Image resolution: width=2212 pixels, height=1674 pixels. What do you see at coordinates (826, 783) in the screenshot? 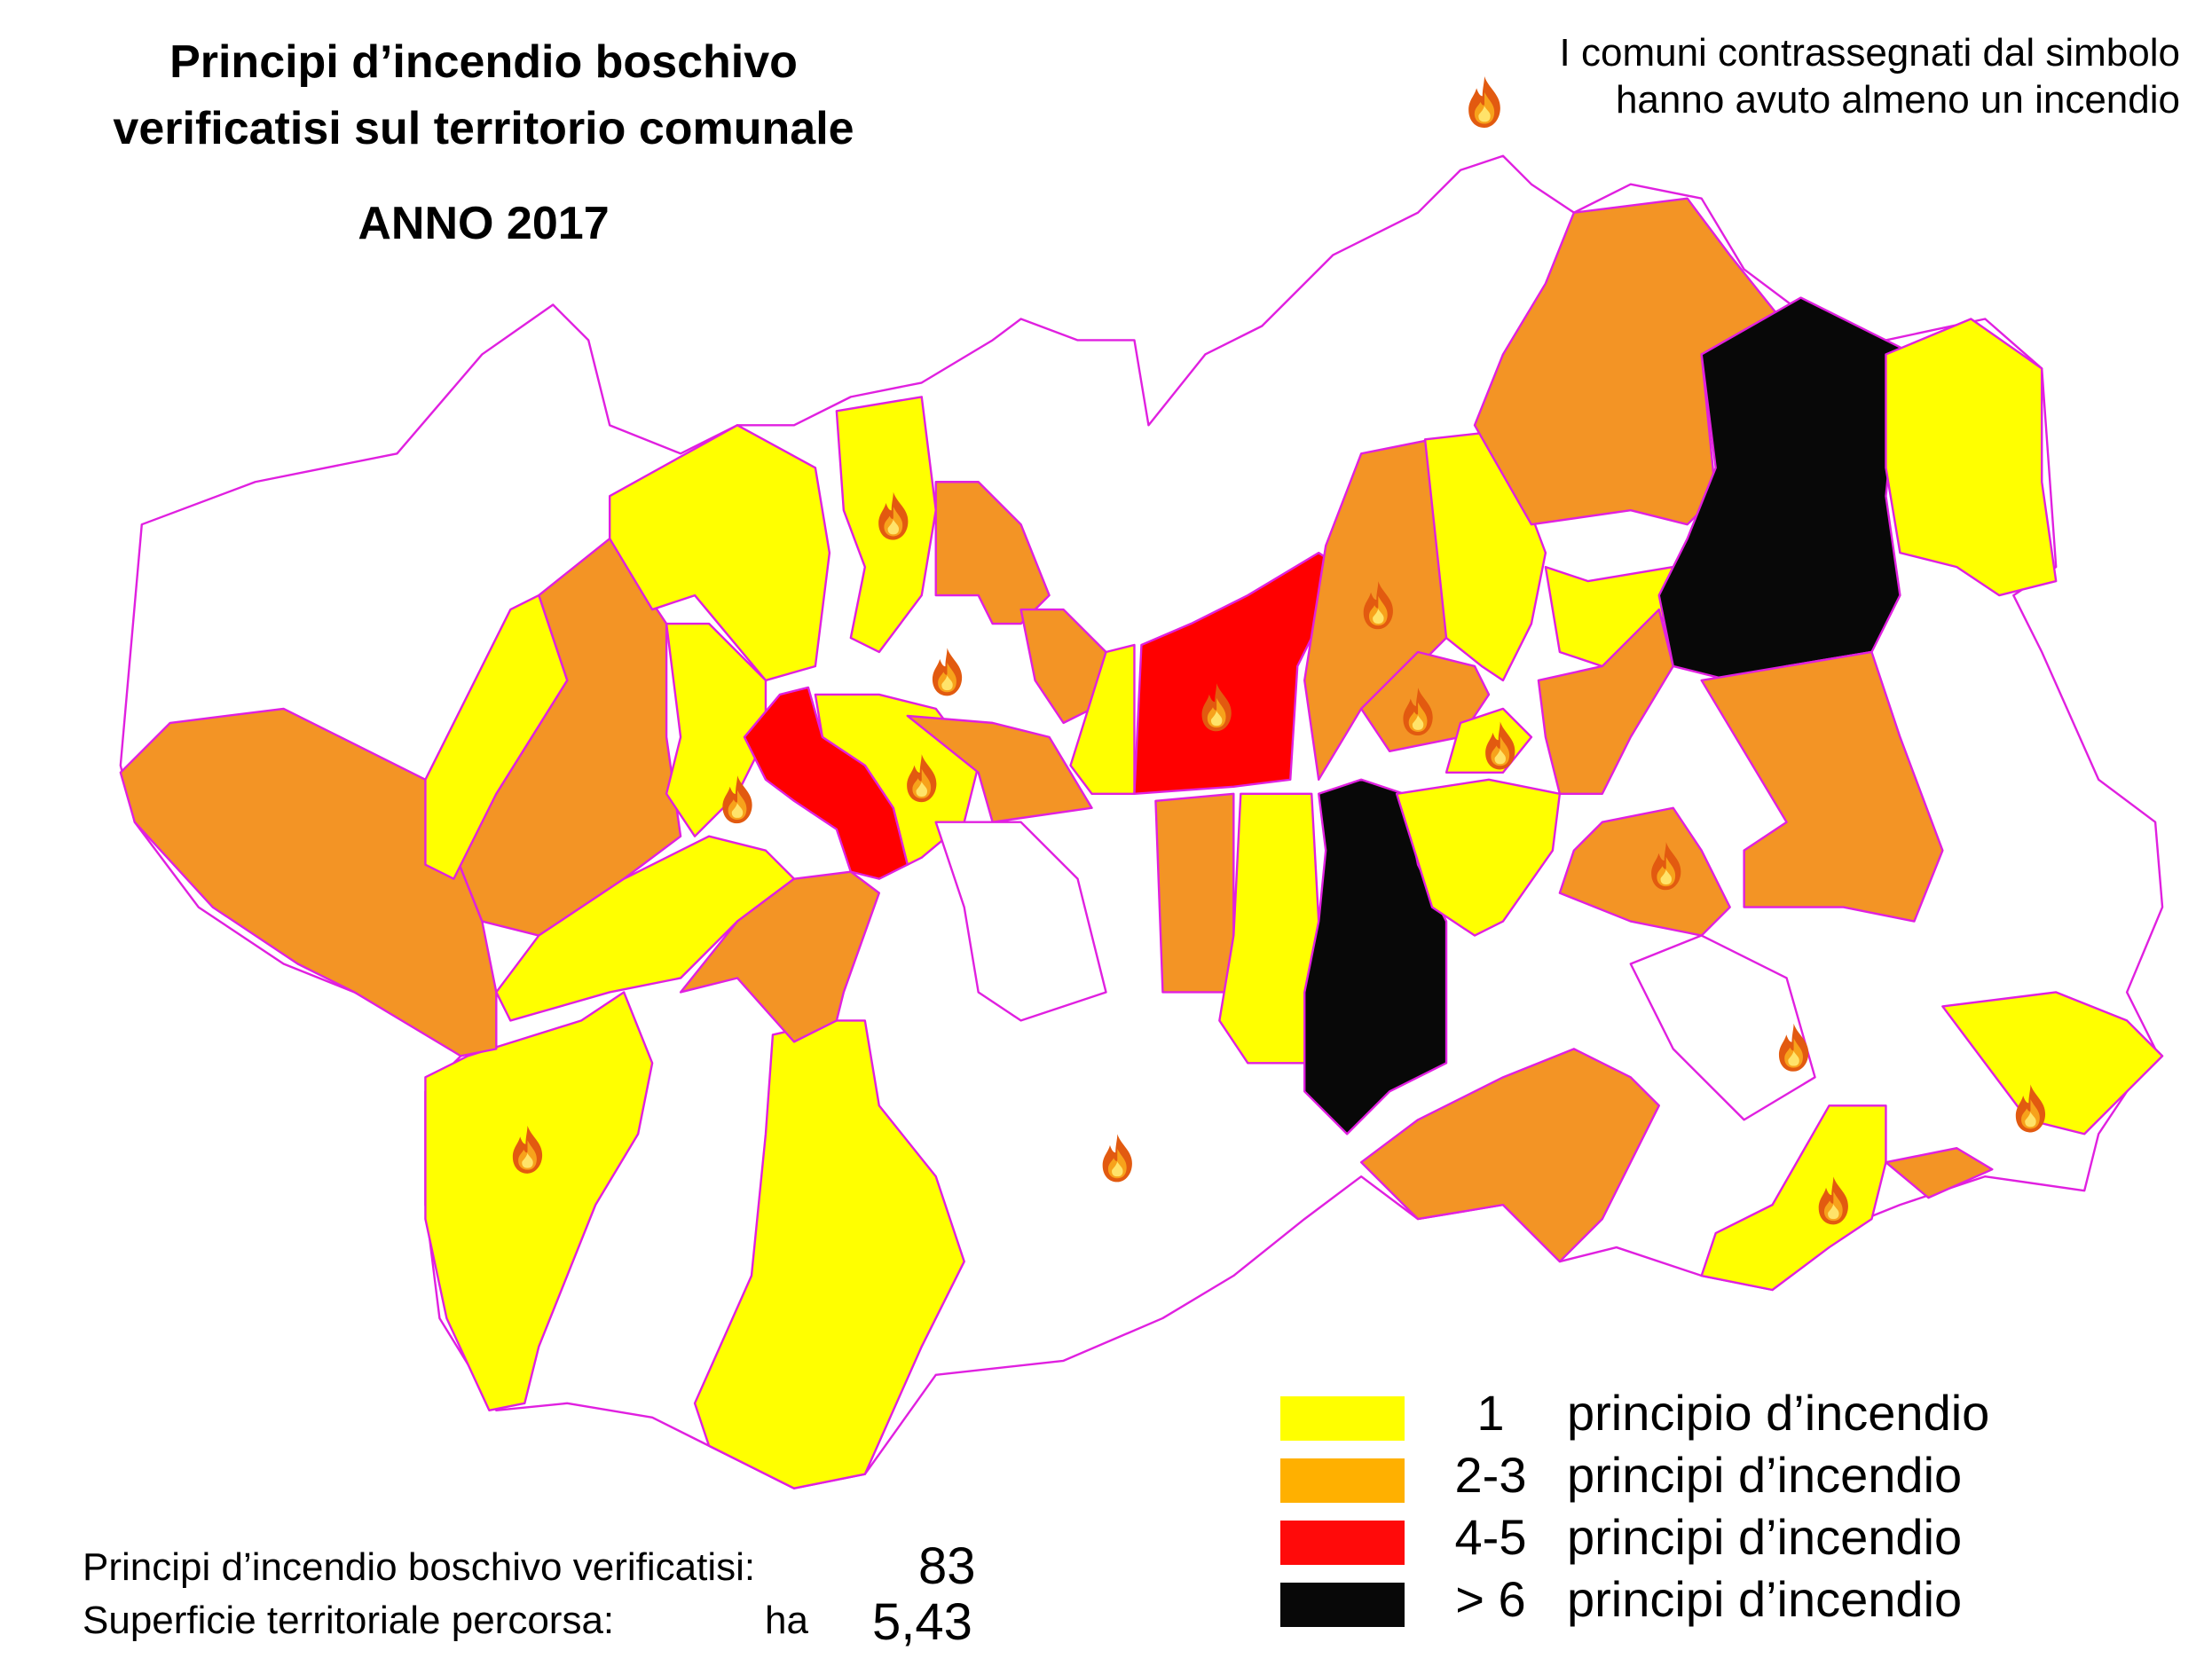
I see `municipality-four-five` at bounding box center [826, 783].